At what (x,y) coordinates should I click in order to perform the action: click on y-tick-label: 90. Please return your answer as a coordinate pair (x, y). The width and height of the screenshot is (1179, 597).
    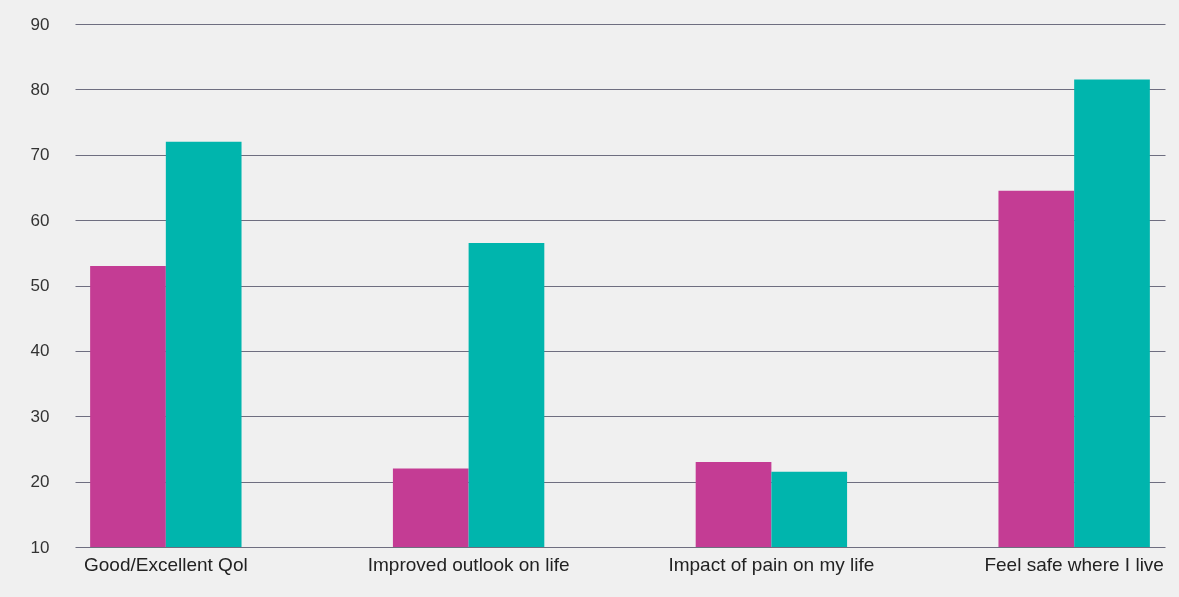
    Looking at the image, I should click on (40, 24).